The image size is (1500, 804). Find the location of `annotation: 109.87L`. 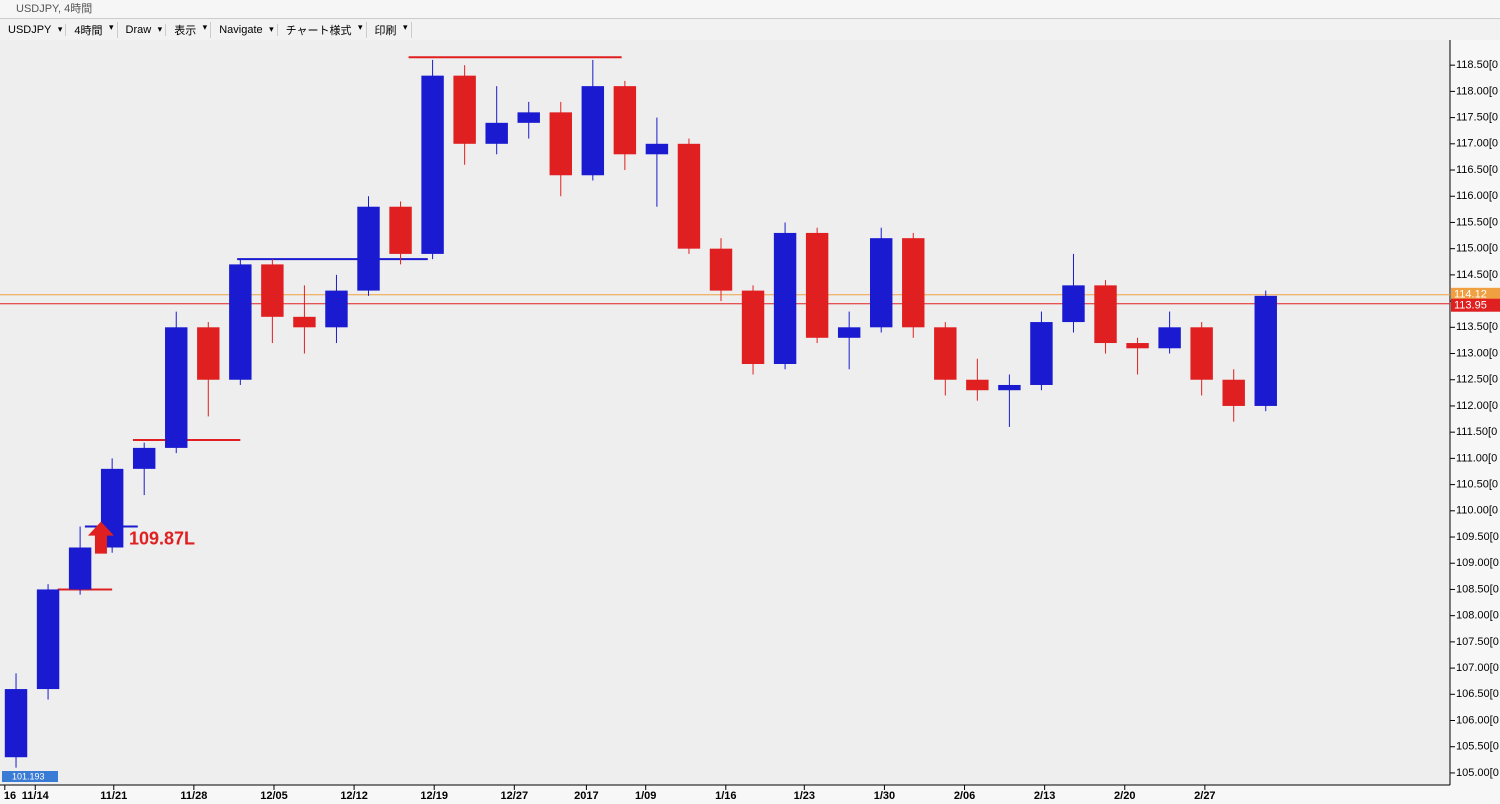

annotation: 109.87L is located at coordinates (162, 538).